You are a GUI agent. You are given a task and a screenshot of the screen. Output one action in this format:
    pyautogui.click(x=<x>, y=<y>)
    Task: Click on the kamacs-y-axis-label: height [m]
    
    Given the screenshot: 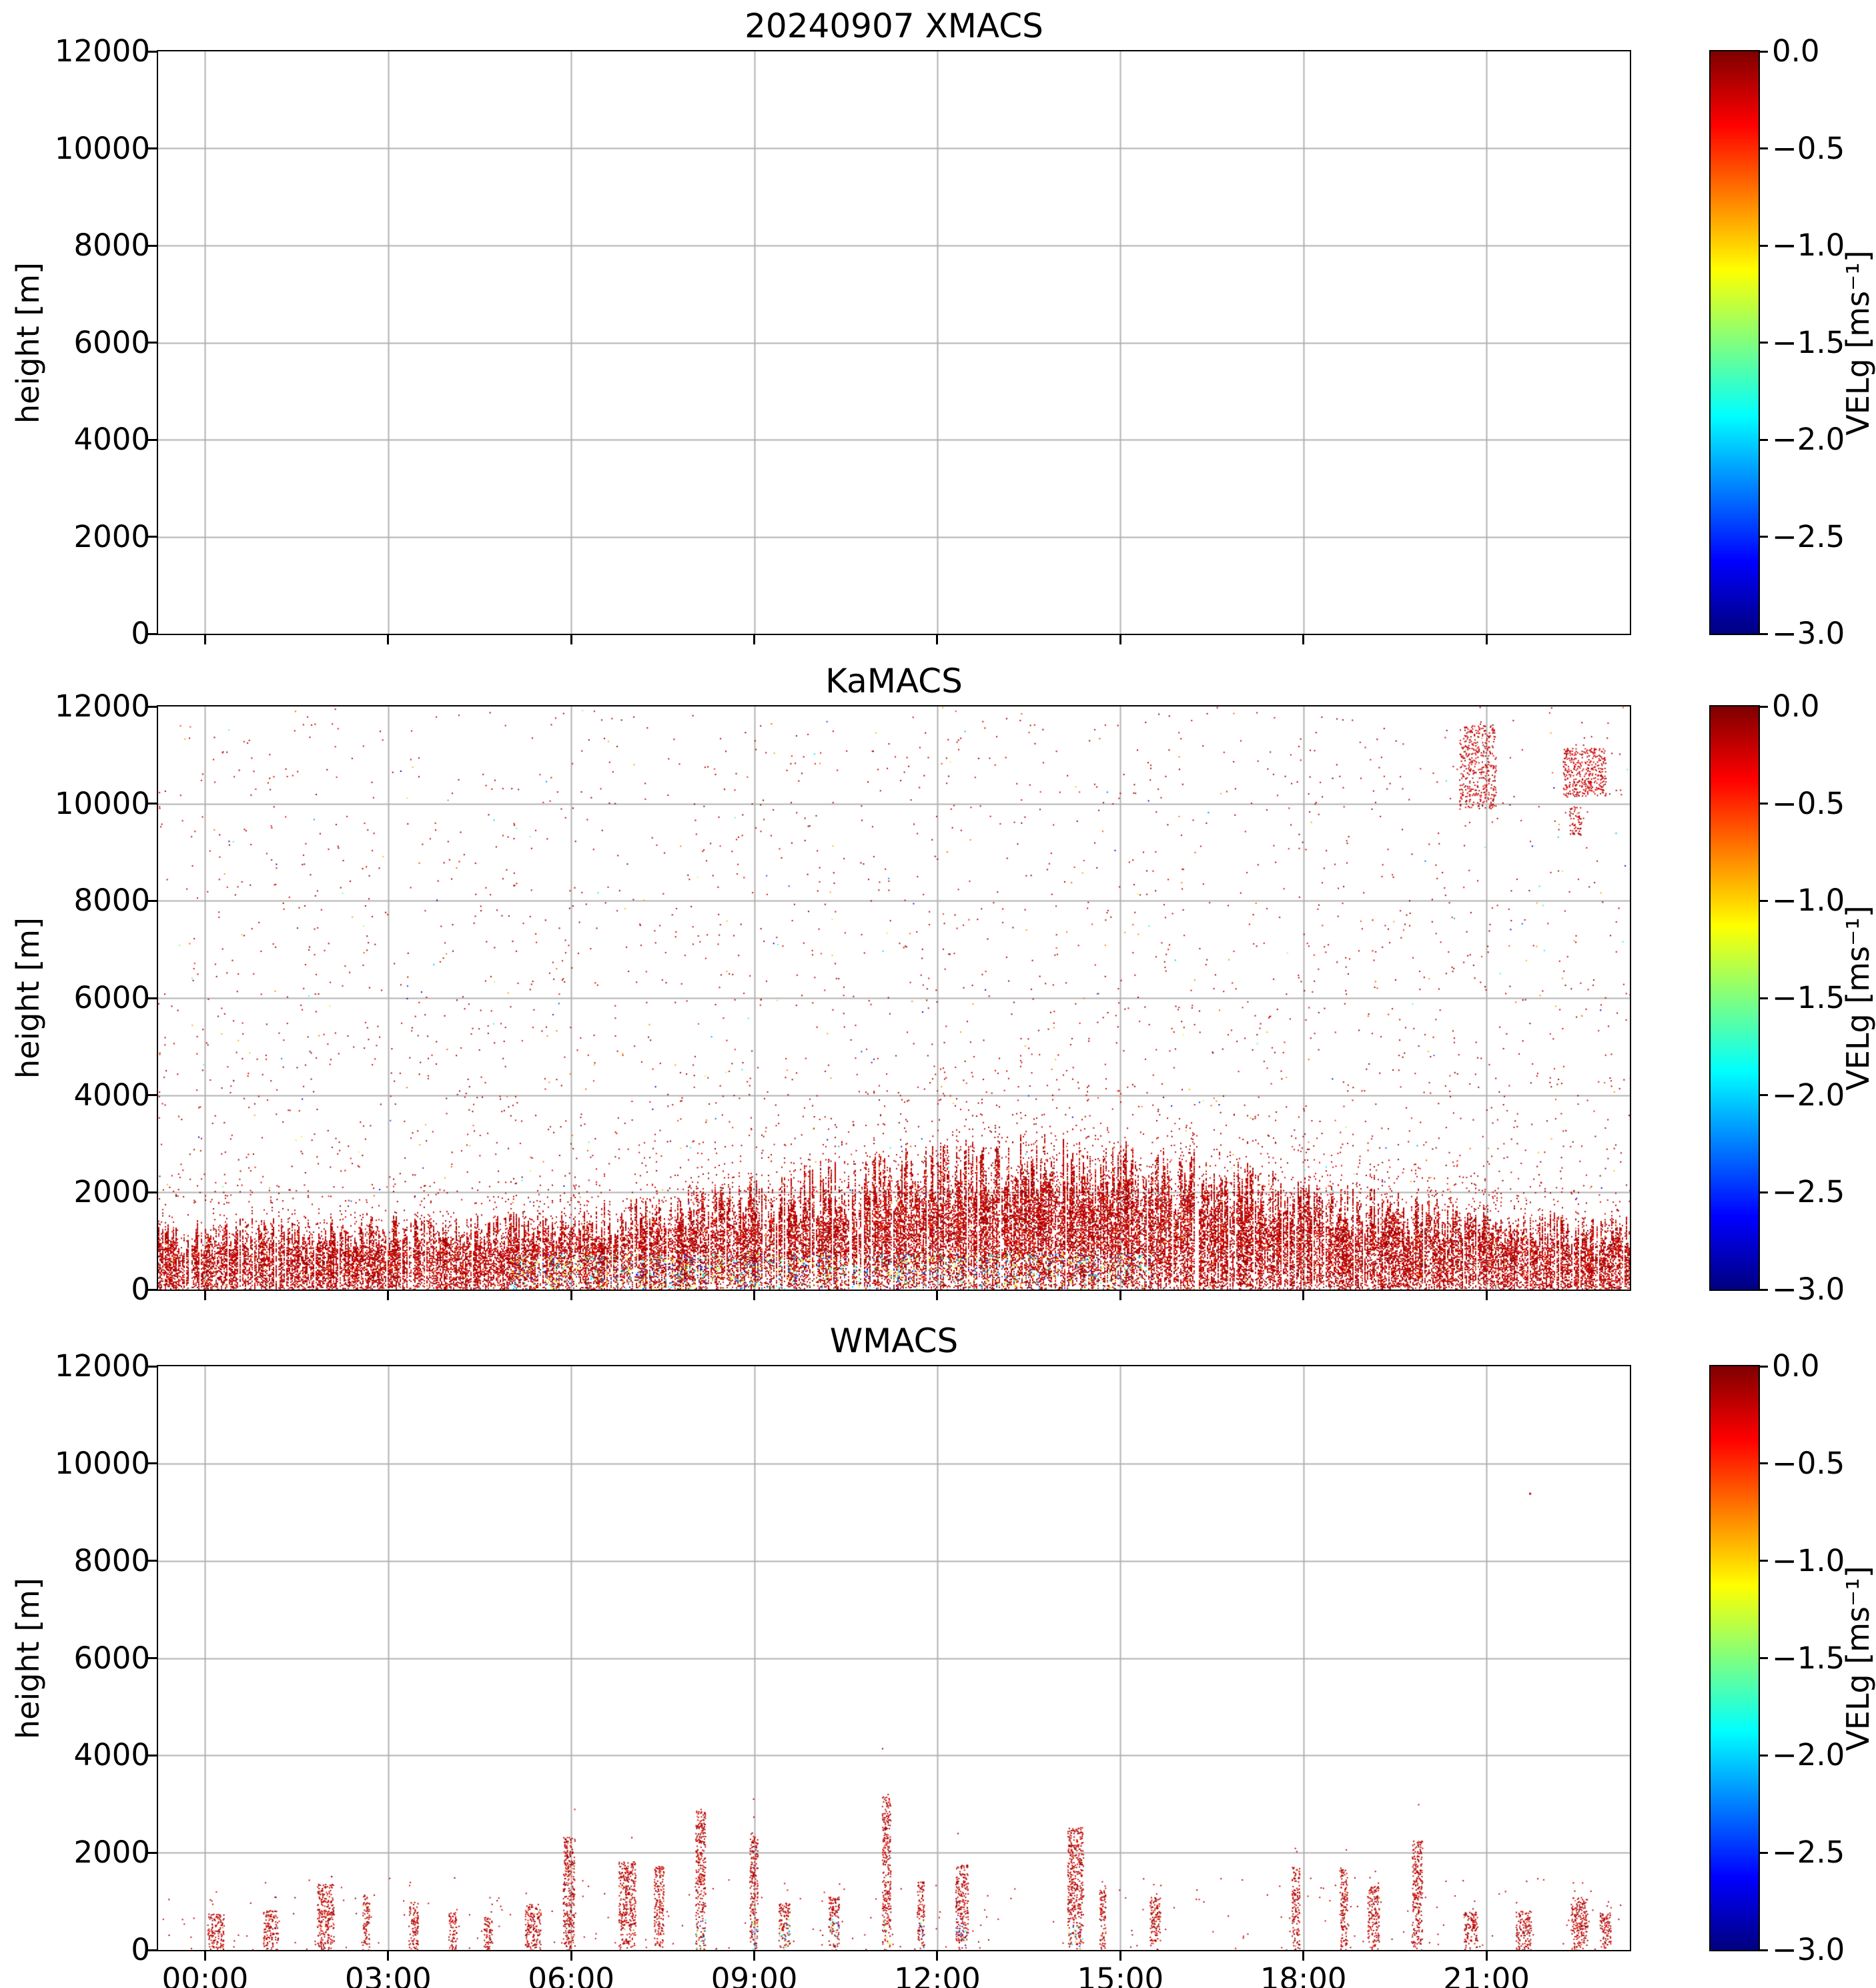 What is the action you would take?
    pyautogui.click(x=28, y=998)
    